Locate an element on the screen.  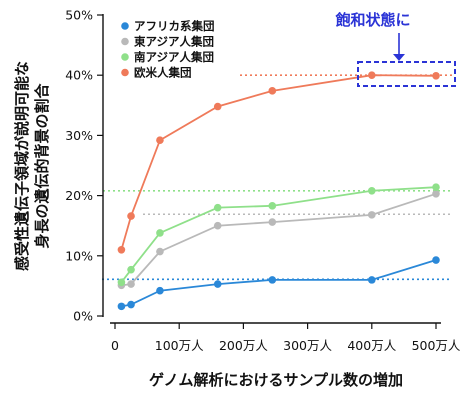
saturation-annotation: 飽和状態に is located at coordinates (395, 49).